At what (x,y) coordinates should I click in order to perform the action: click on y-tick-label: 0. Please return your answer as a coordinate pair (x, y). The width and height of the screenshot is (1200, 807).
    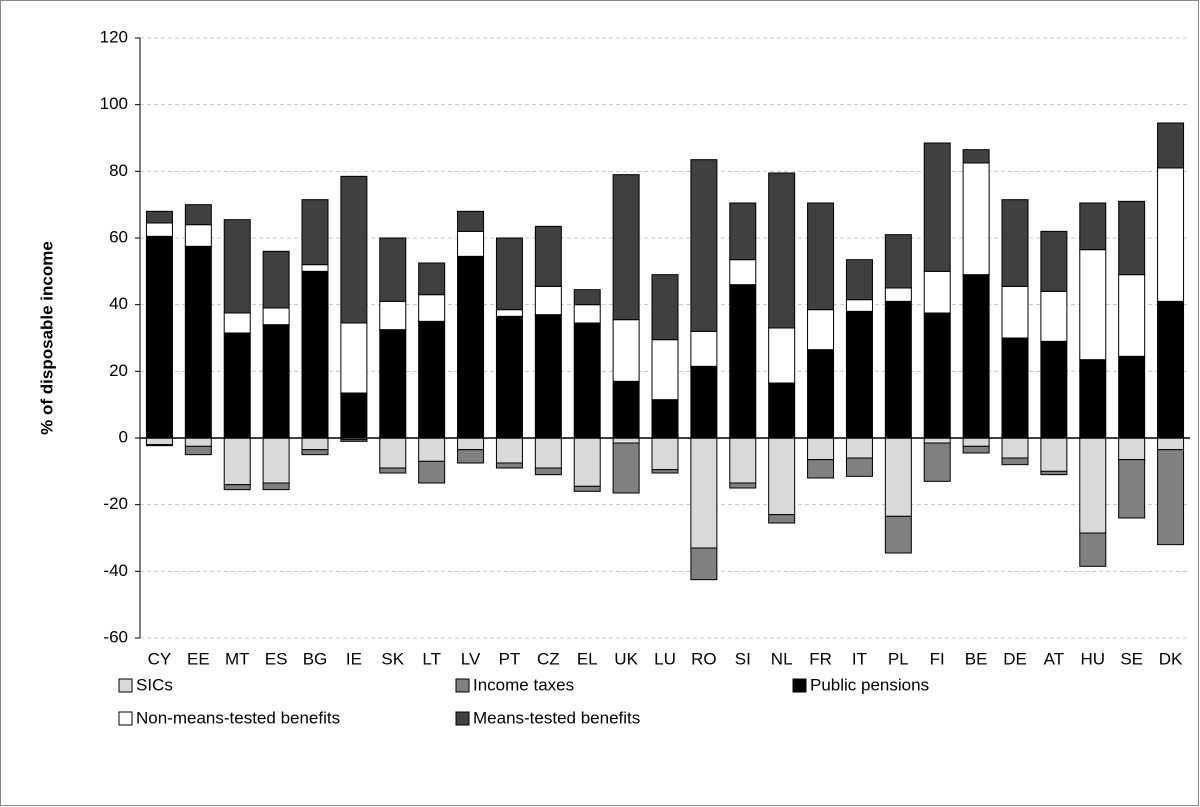
    Looking at the image, I should click on (123, 436).